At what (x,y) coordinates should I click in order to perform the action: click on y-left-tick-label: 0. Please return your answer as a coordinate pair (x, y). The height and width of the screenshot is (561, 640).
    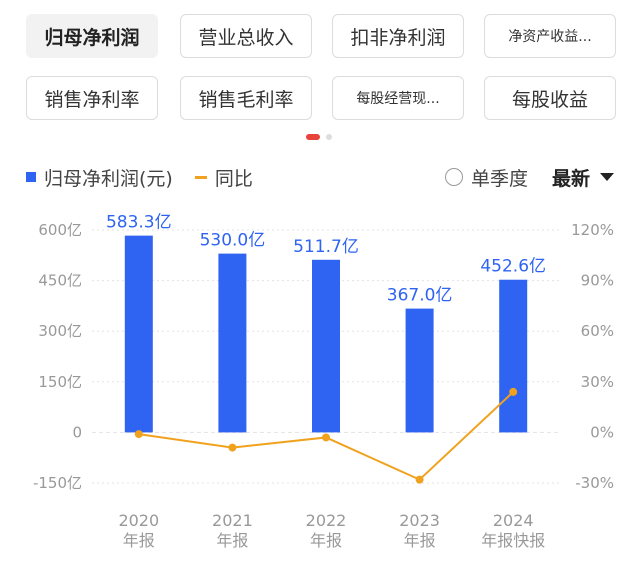
    Looking at the image, I should click on (77, 432).